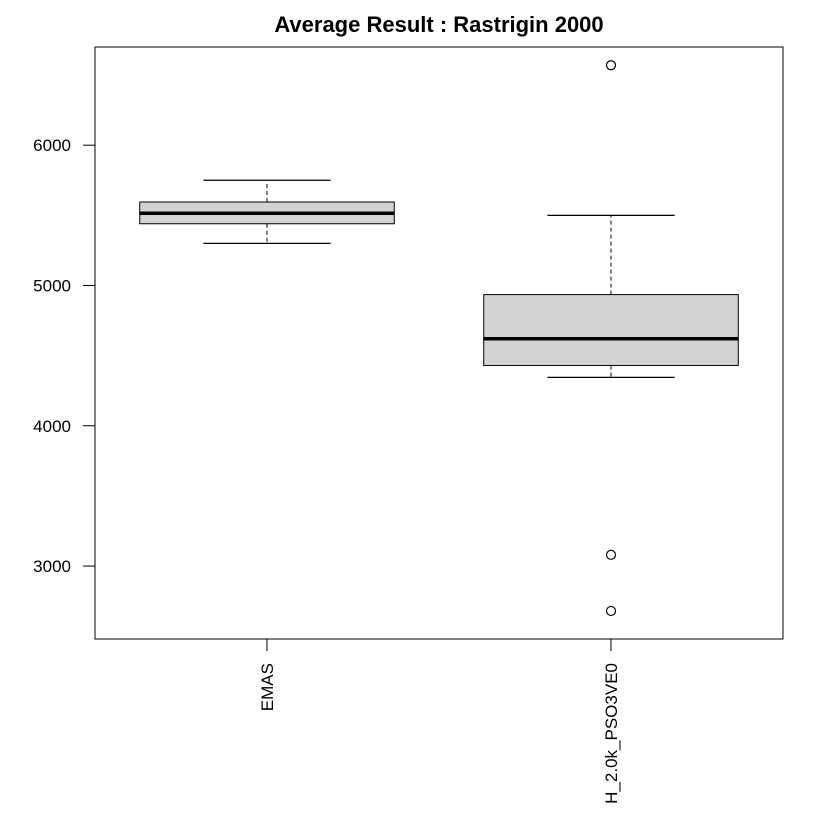  What do you see at coordinates (611, 330) in the screenshot?
I see `iqr-box` at bounding box center [611, 330].